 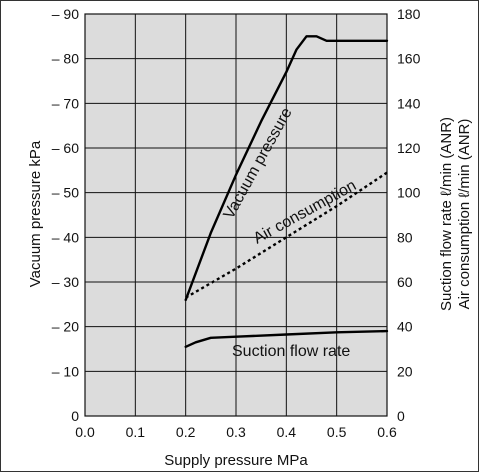 I want to click on y-tick-label-left: – 60, so click(x=65, y=148).